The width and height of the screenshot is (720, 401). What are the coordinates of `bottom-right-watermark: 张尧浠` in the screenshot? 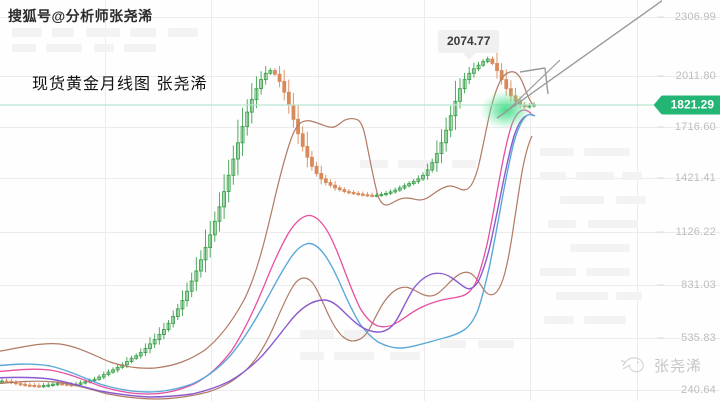 It's located at (660, 365).